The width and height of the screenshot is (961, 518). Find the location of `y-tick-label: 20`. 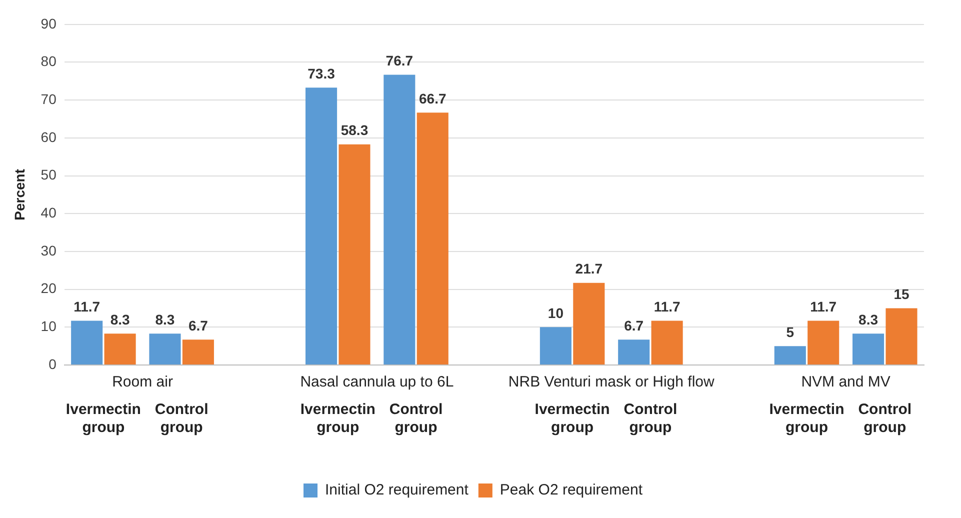

y-tick-label: 20 is located at coordinates (48, 288).